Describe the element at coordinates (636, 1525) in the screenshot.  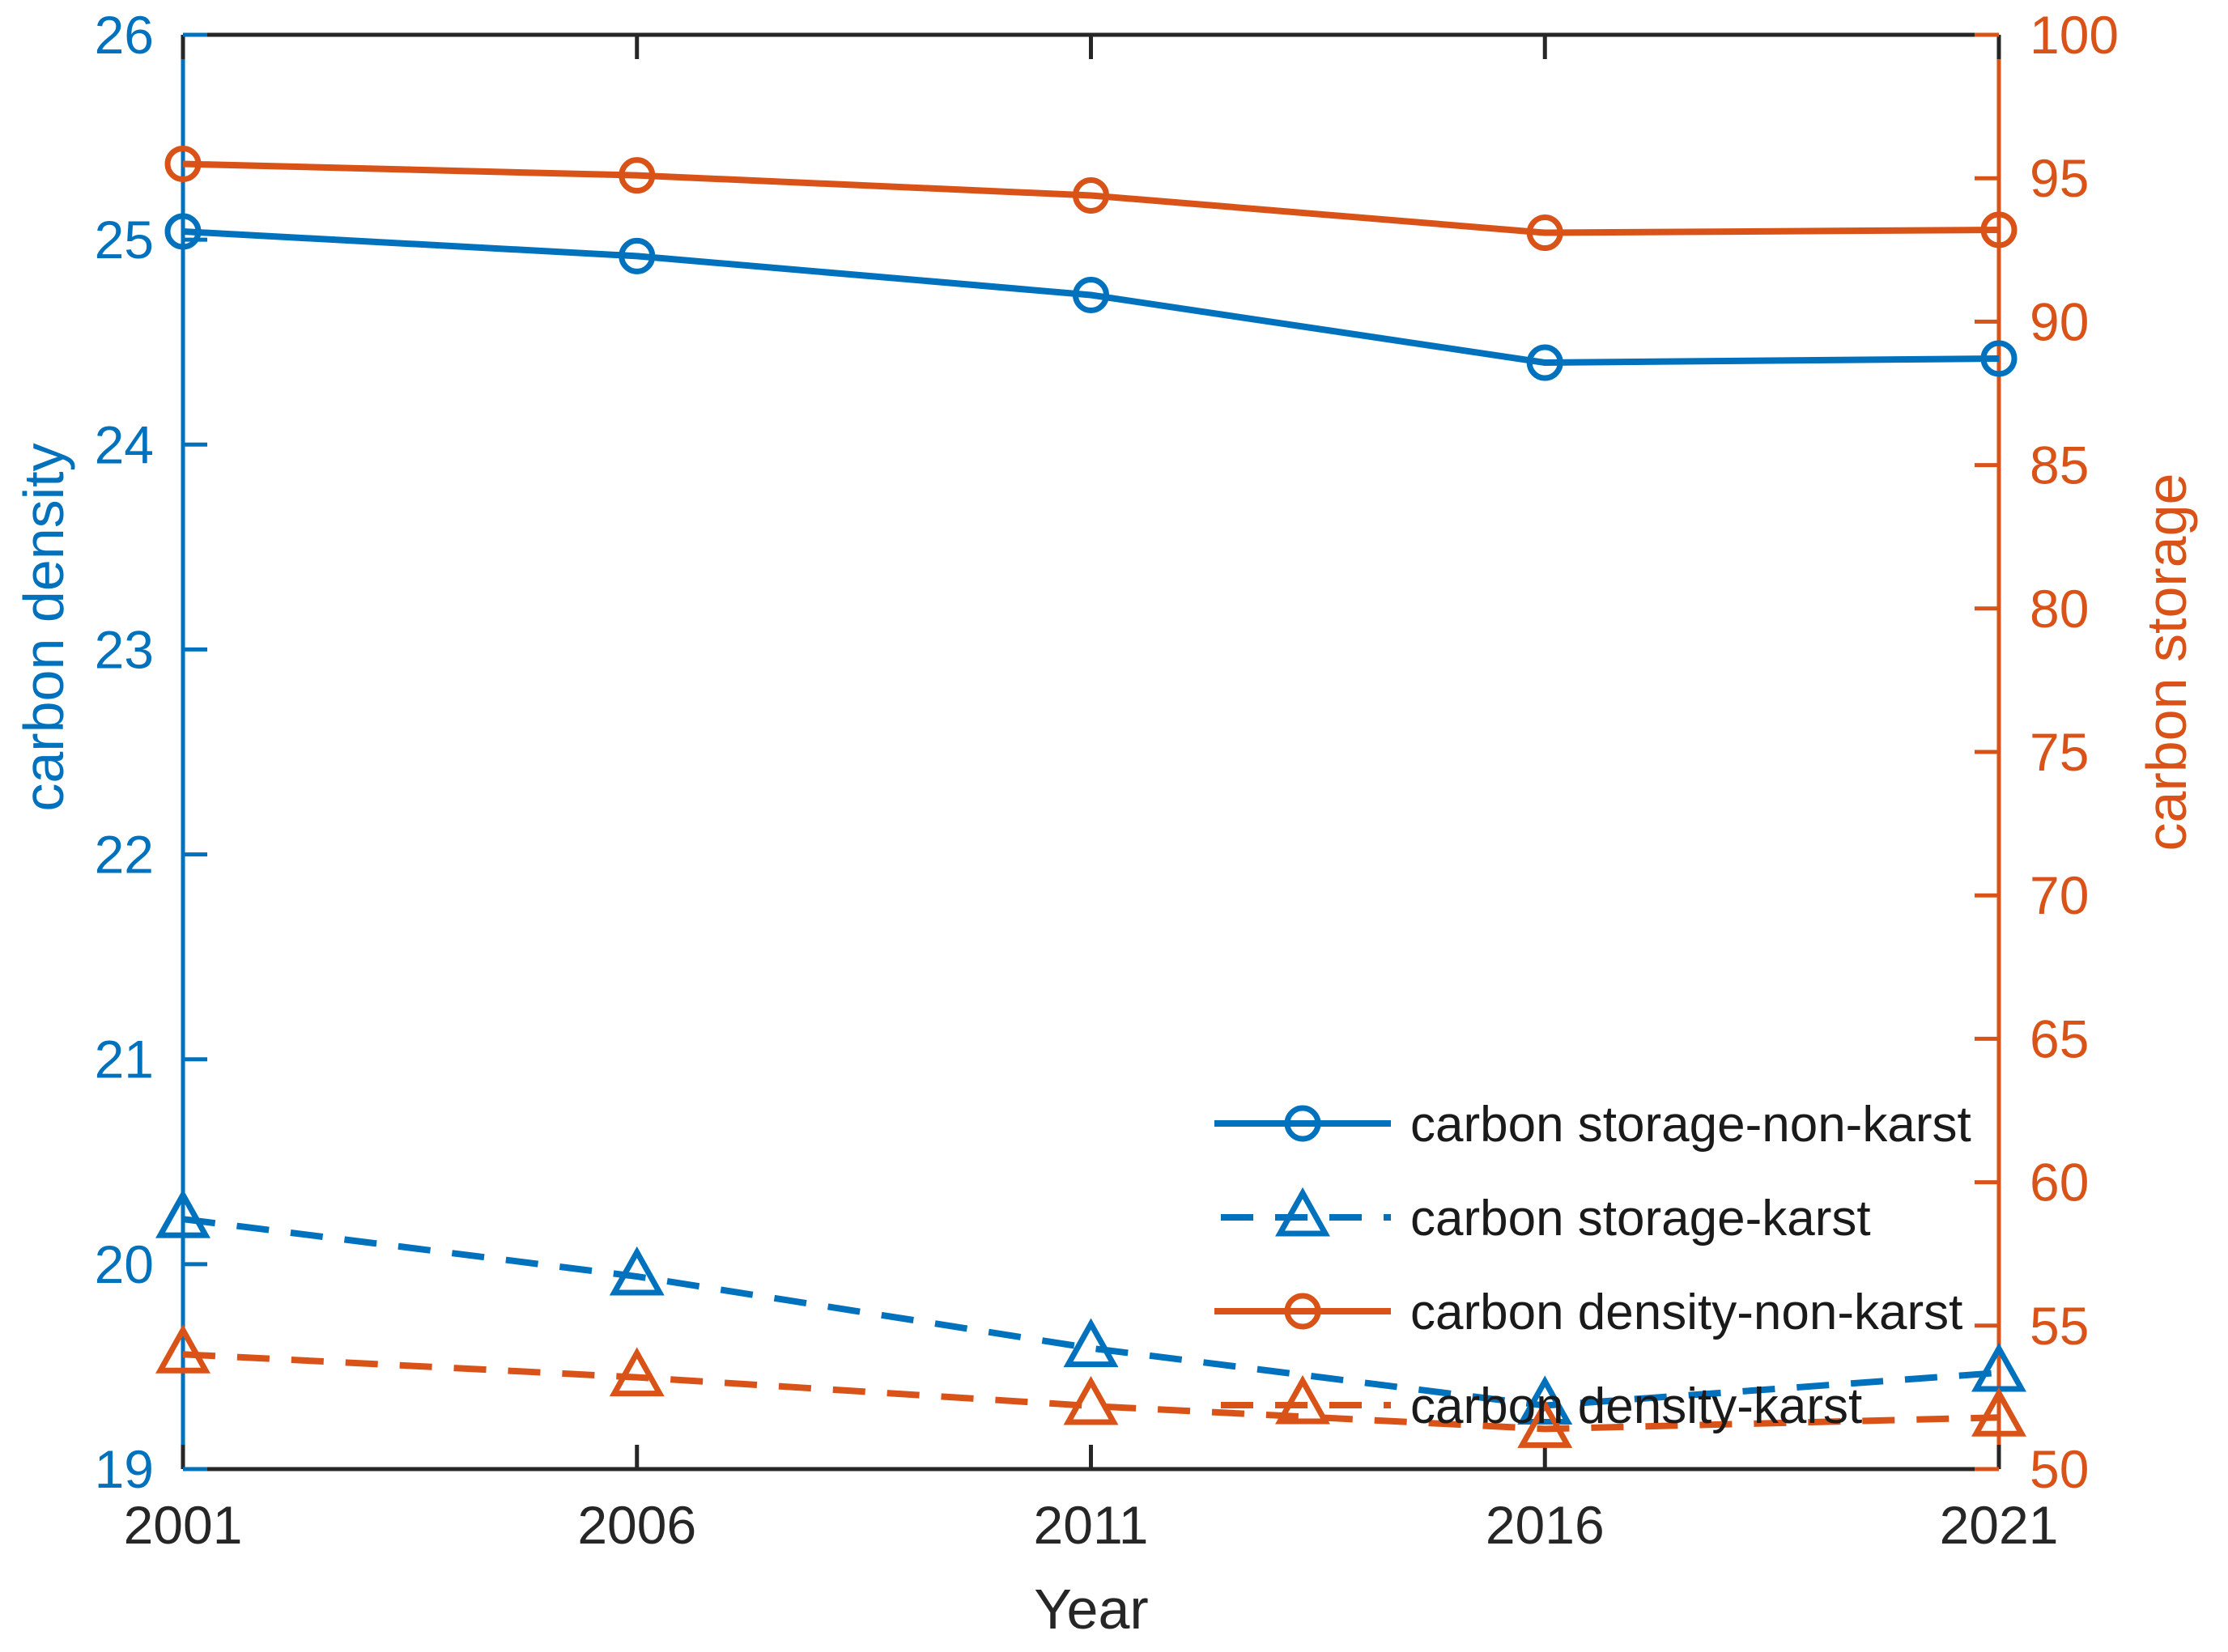
I see `x-tick-label: 2006` at that location.